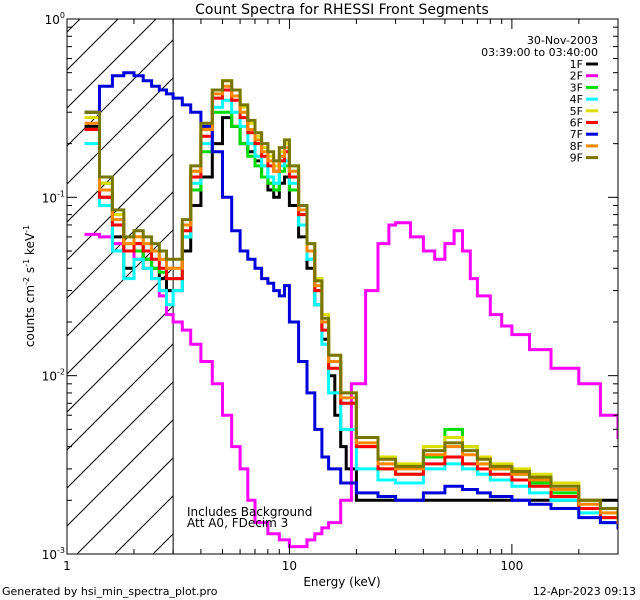  Describe the element at coordinates (29, 286) in the screenshot. I see `y-axis-label: counts cm-2 s-1 keV-1` at that location.